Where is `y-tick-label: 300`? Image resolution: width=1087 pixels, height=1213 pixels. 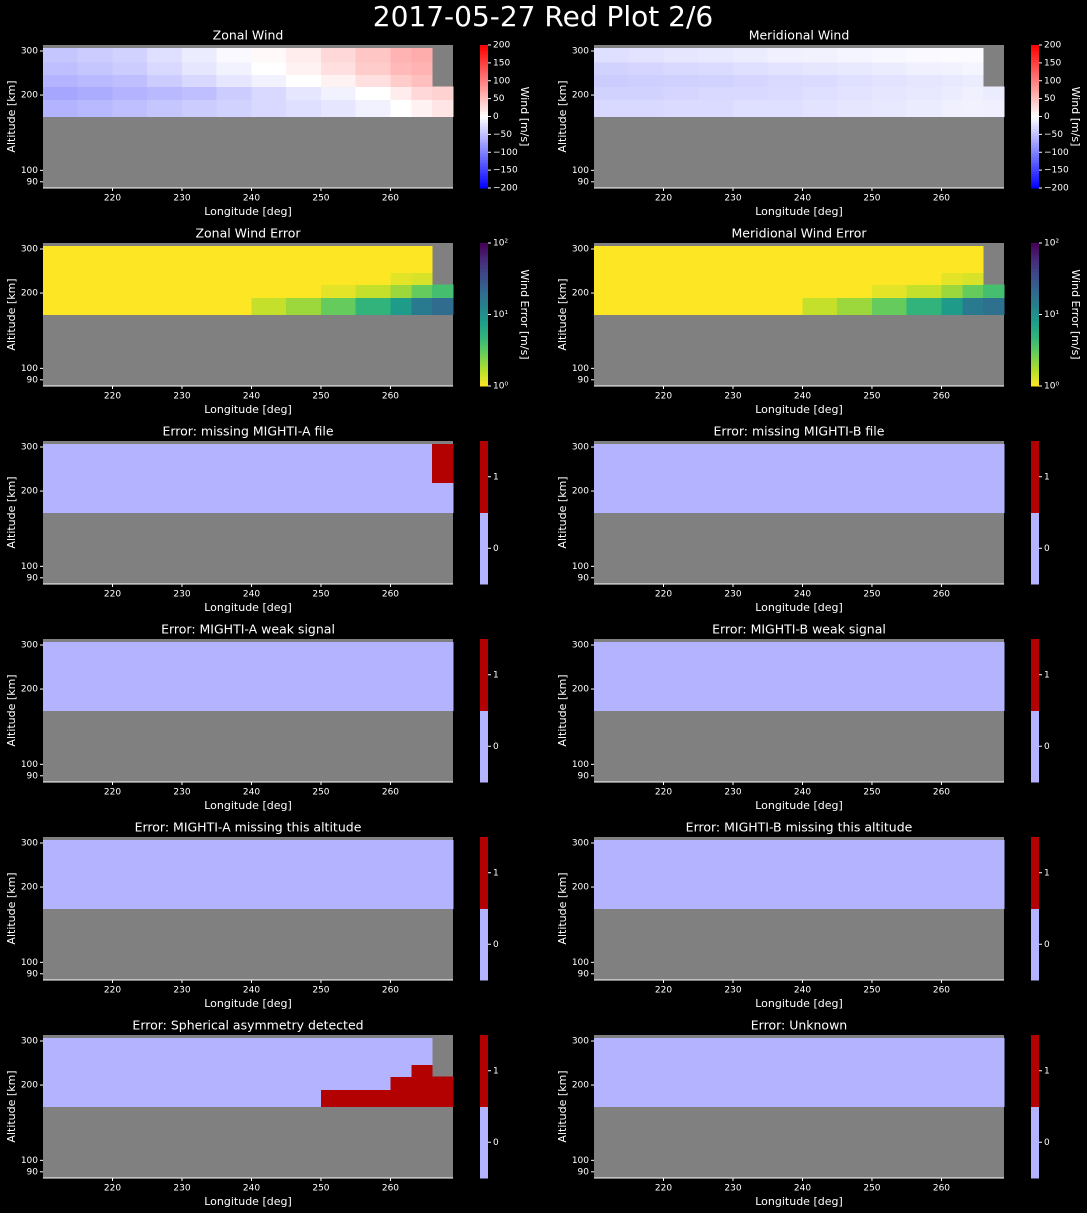 y-tick-label: 300 is located at coordinates (580, 645).